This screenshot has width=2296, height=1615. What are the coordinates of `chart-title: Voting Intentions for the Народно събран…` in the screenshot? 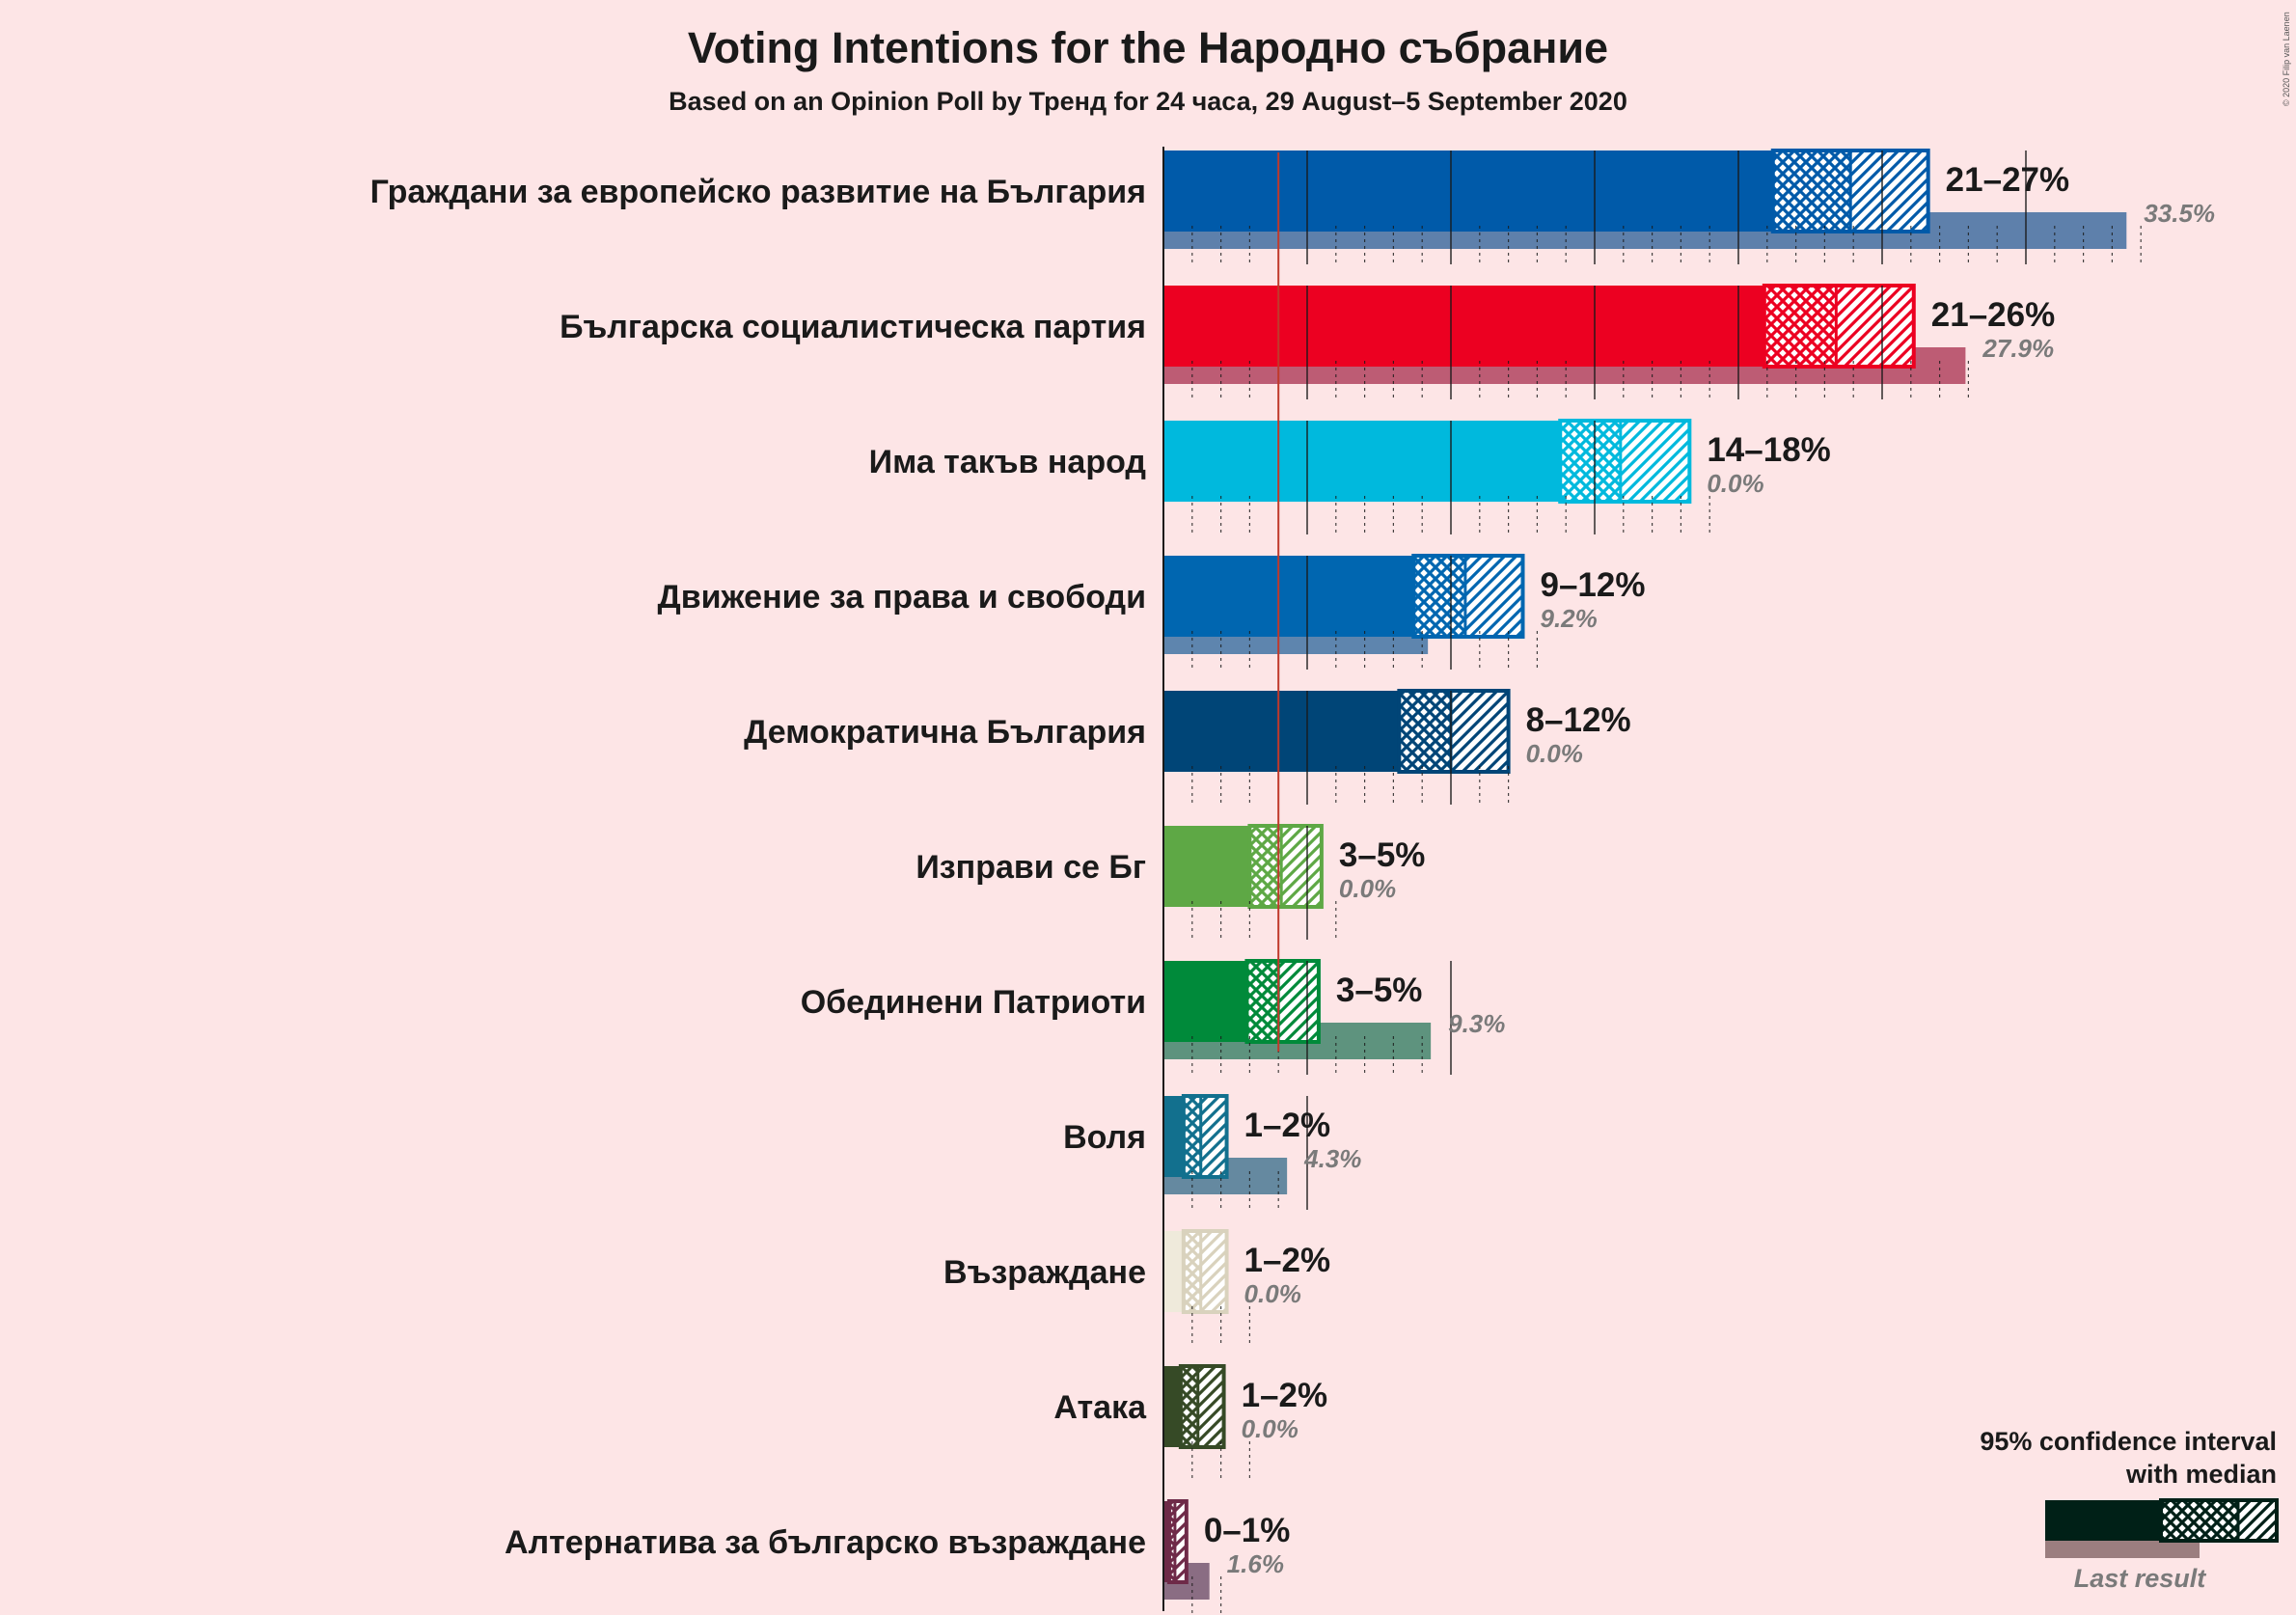 It's located at (1148, 47).